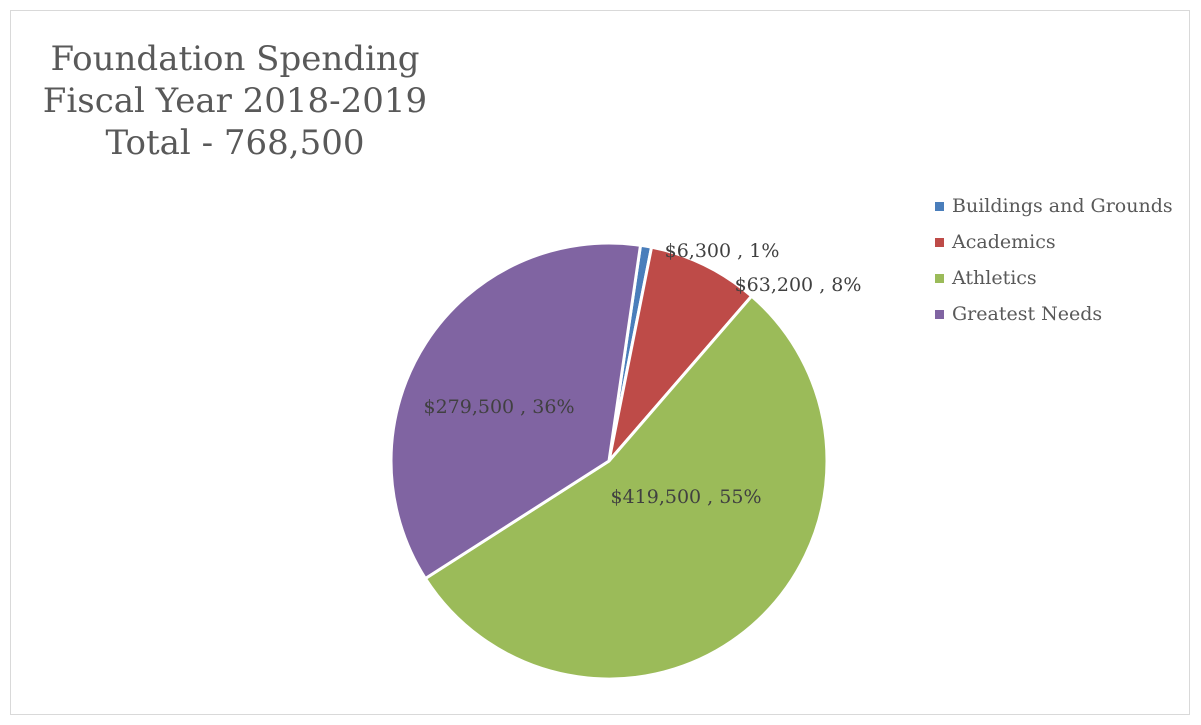 The image size is (1201, 725). Describe the element at coordinates (680, 354) in the screenshot. I see `pie-slice-academics` at that location.